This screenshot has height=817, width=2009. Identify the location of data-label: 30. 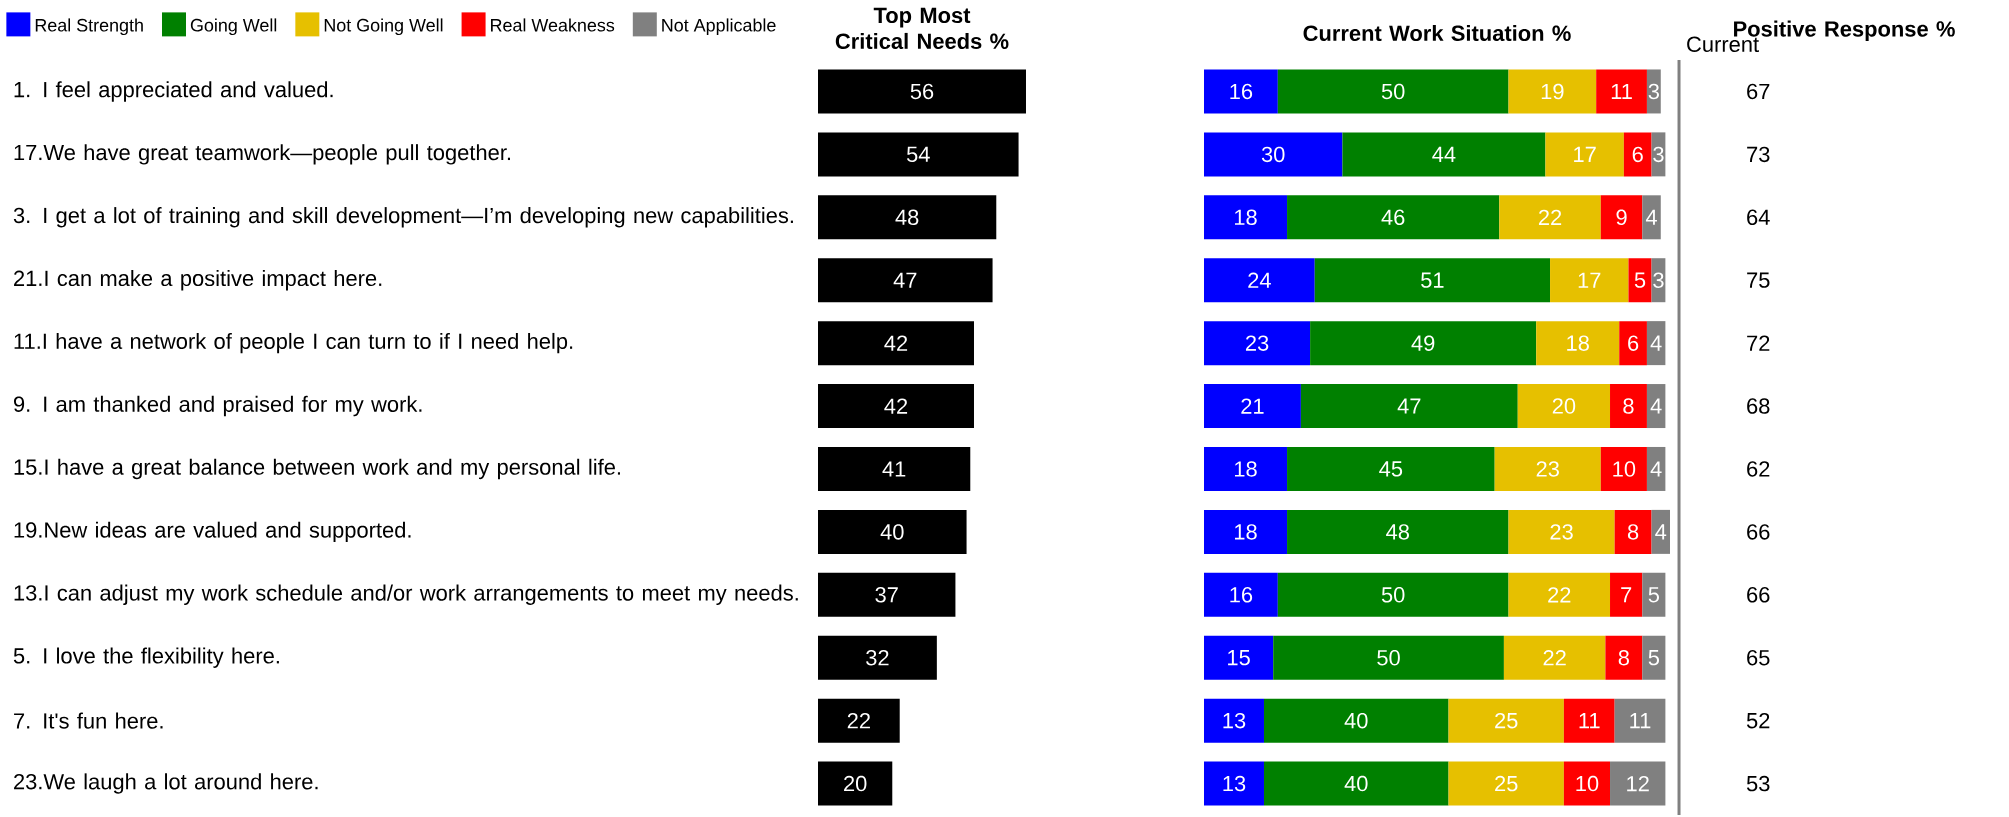
(1273, 154).